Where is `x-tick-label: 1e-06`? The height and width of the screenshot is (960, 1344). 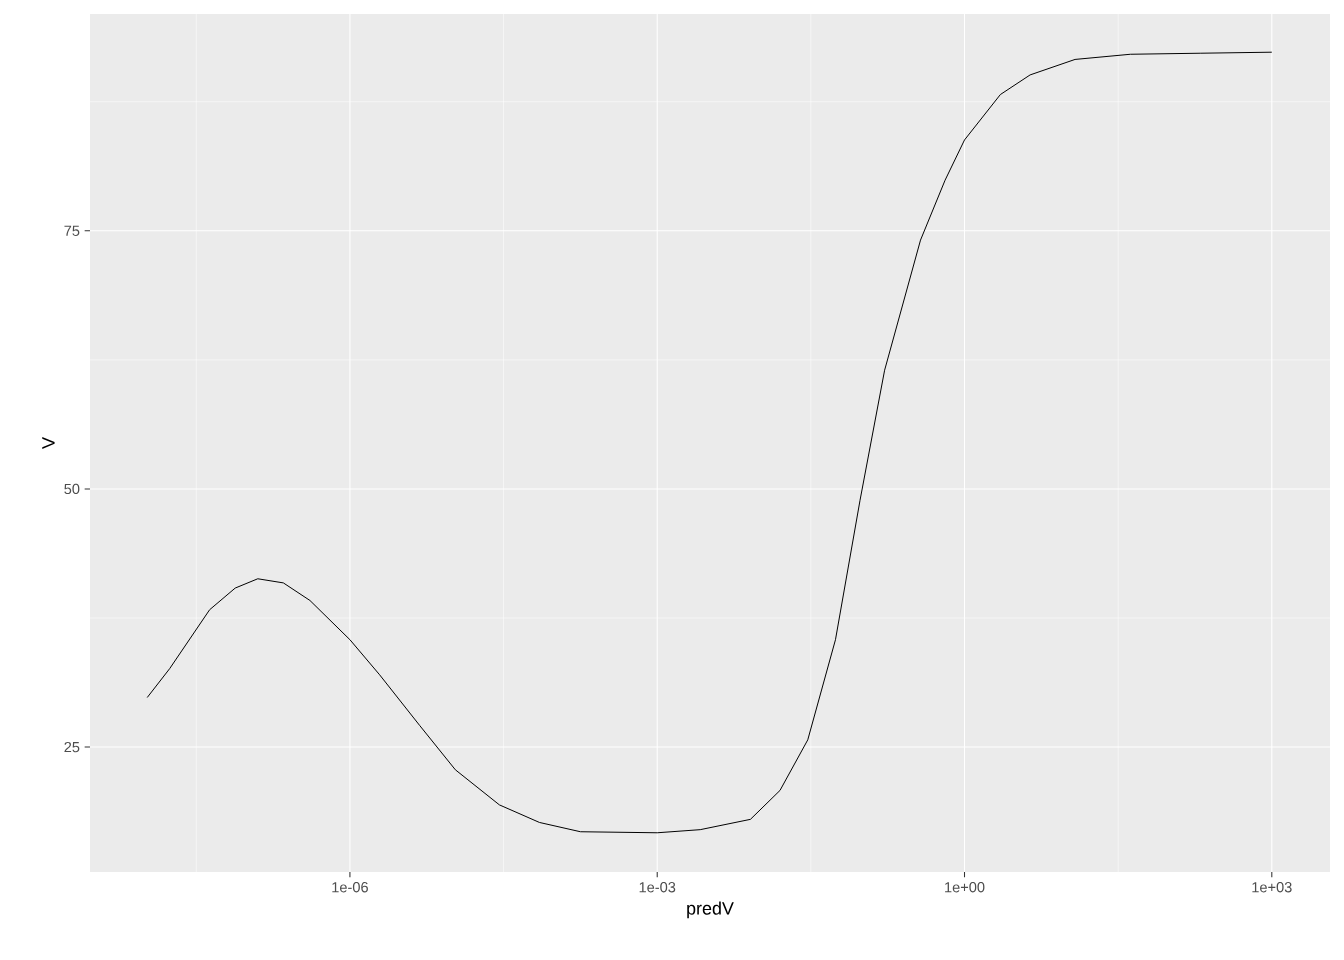
x-tick-label: 1e-06 is located at coordinates (350, 887).